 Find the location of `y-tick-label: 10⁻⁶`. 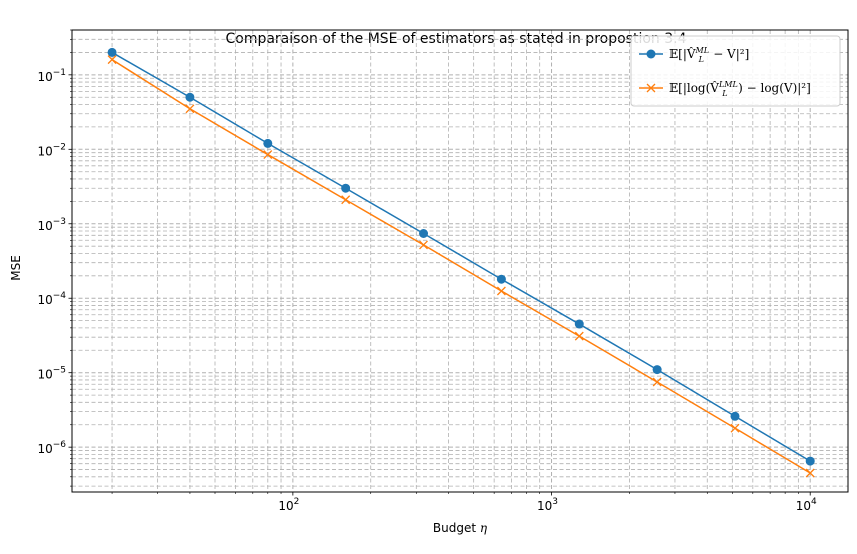

y-tick-label: 10⁻⁶ is located at coordinates (51, 448).